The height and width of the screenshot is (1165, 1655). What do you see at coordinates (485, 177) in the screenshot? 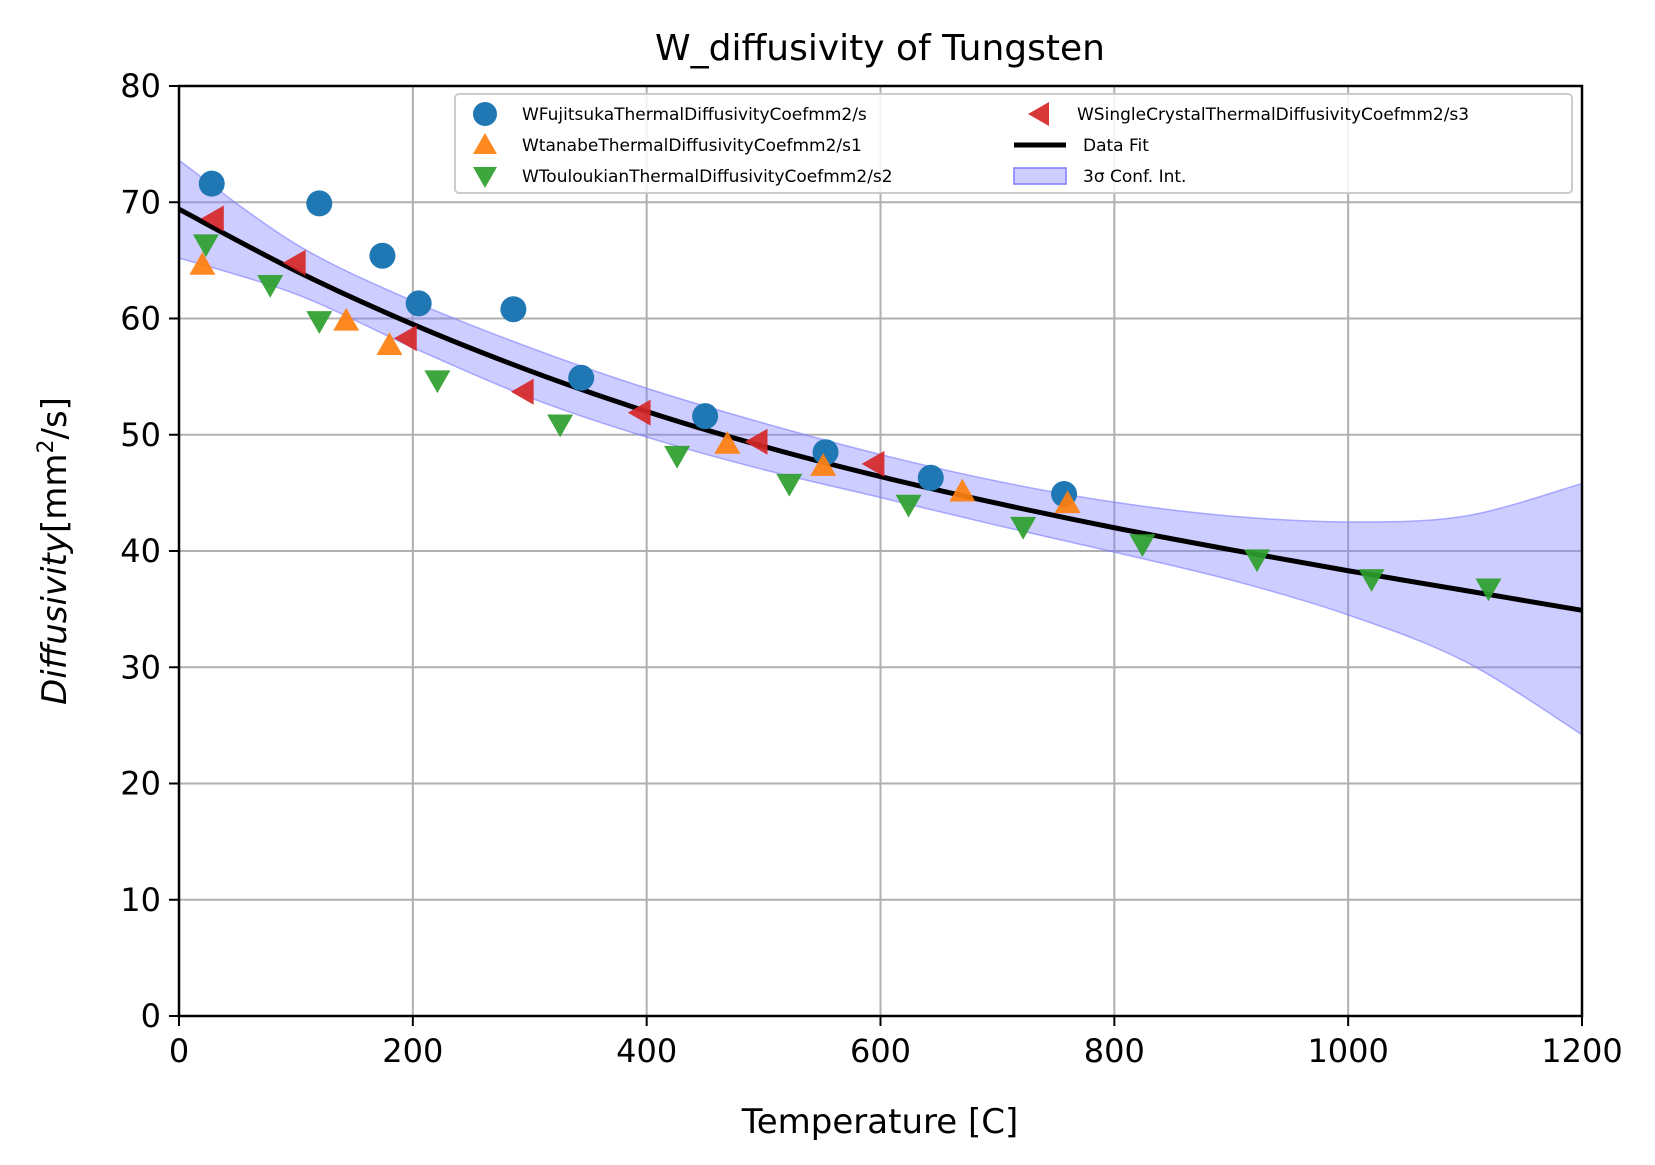
I see `legend-marker-triangle-down` at bounding box center [485, 177].